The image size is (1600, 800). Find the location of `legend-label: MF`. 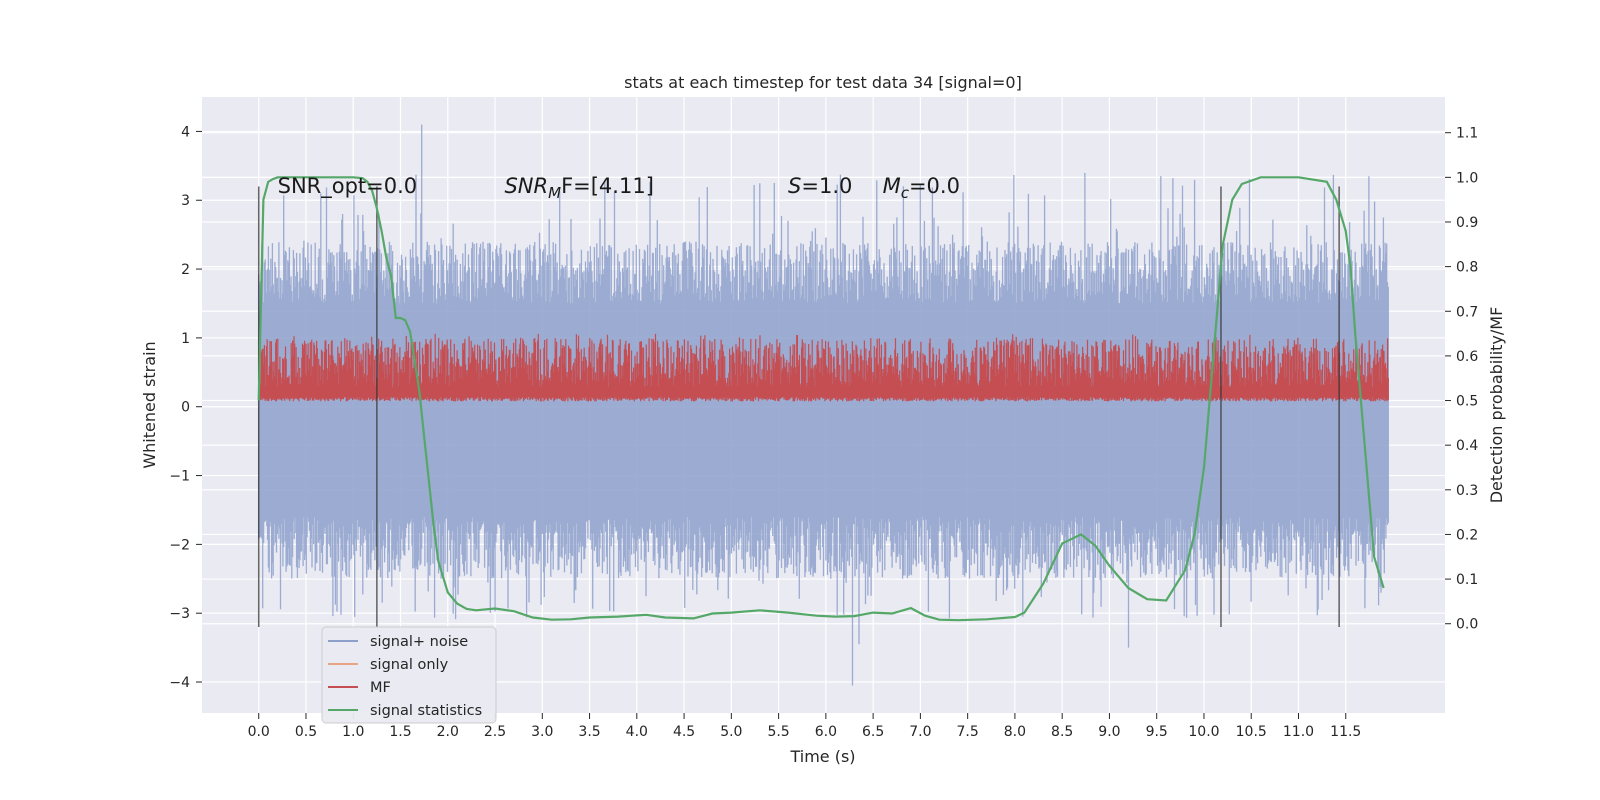

legend-label: MF is located at coordinates (380, 688).